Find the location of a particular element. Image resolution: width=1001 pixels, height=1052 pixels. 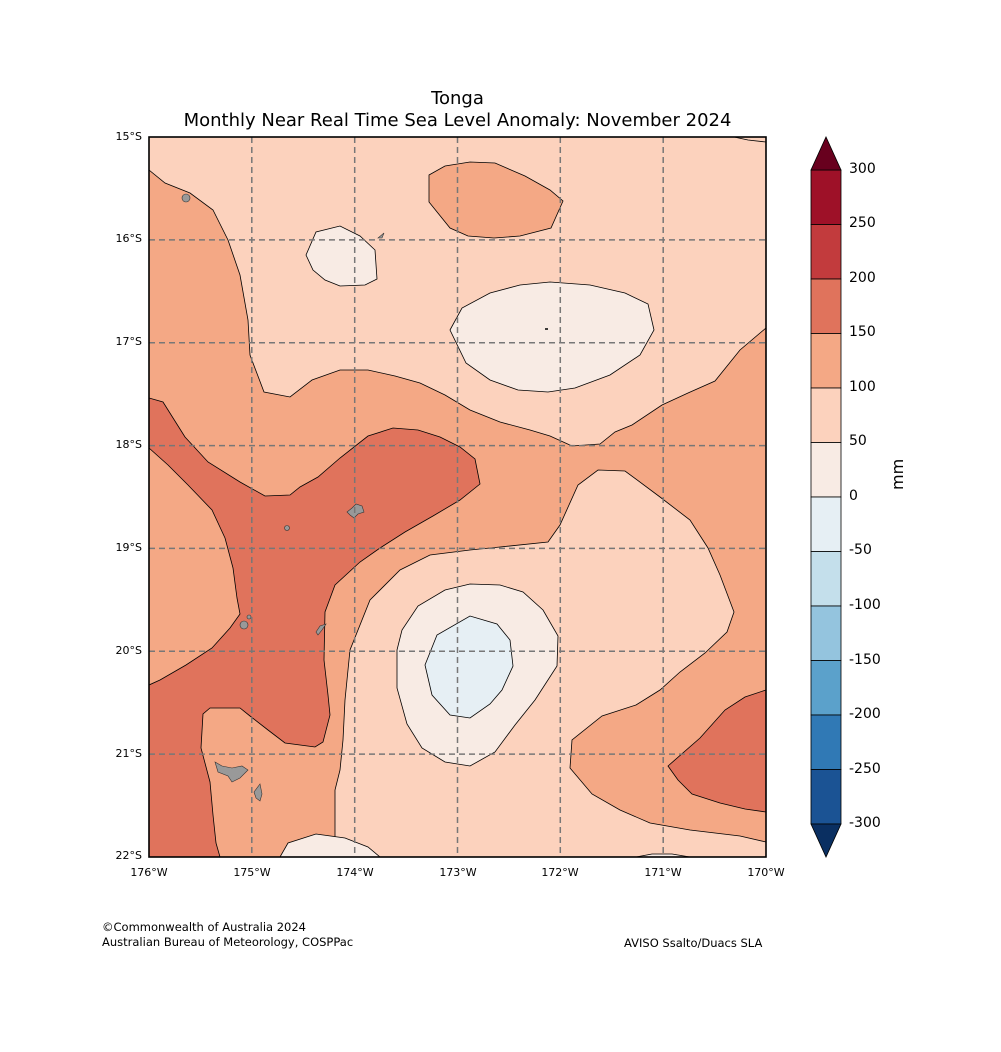

colorbar-tick: 200 is located at coordinates (862, 278).